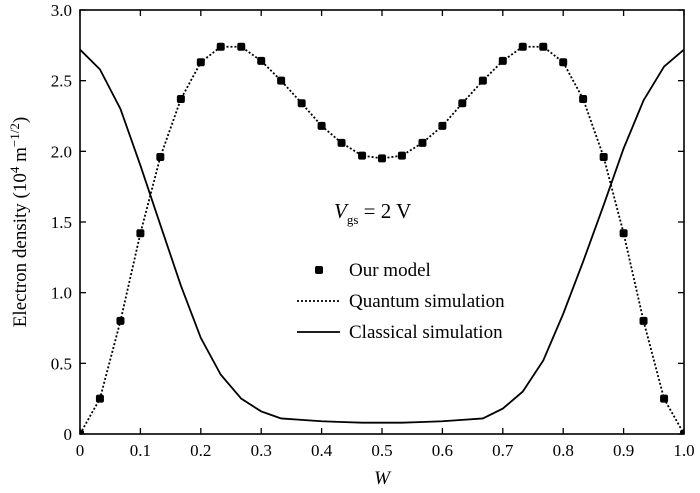  I want to click on y-tick-label: 2.0, so click(61, 151).